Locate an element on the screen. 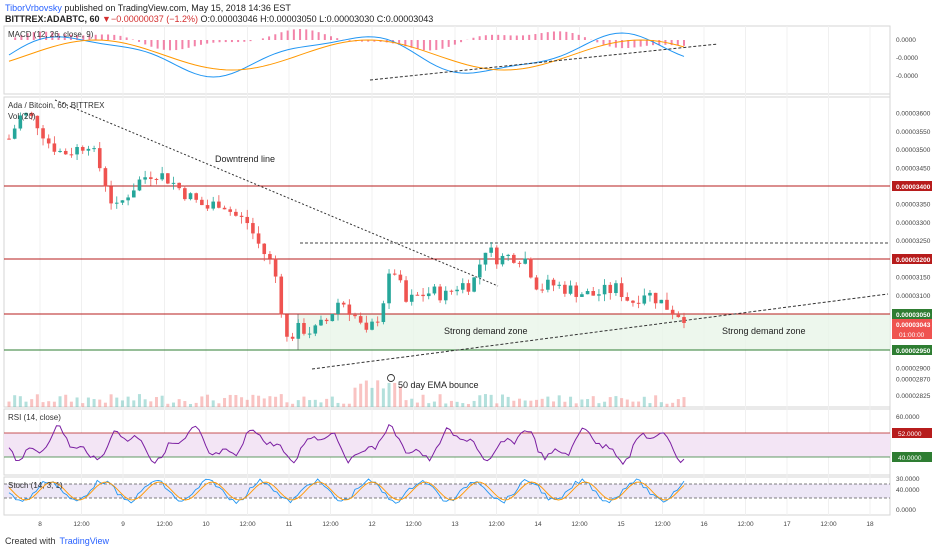  time-tick: 9 is located at coordinates (123, 524).